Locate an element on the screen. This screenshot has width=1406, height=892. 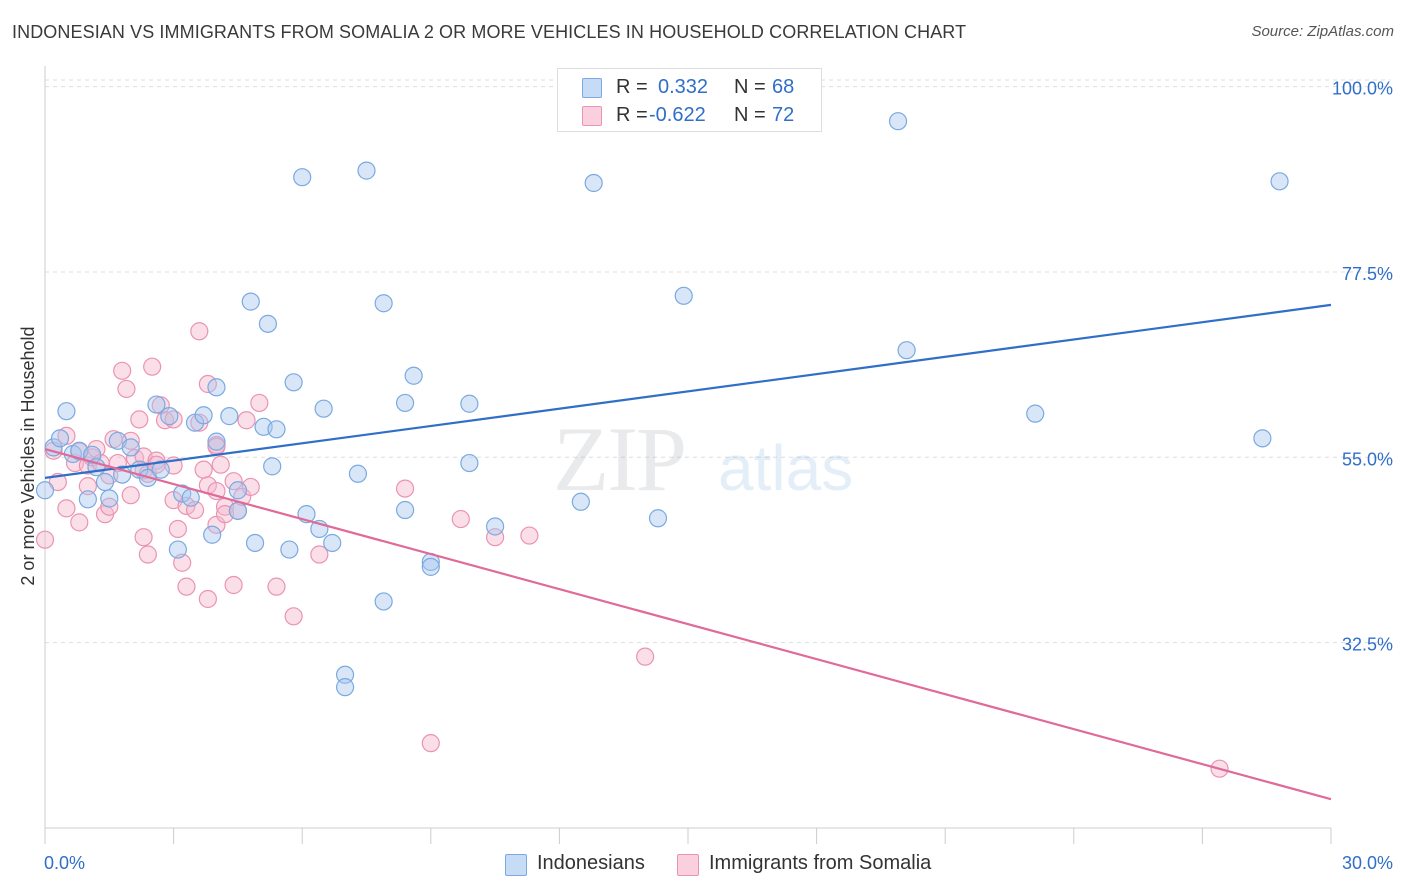
legend-label-indonesians: Indonesians is located at coordinates (591, 863).